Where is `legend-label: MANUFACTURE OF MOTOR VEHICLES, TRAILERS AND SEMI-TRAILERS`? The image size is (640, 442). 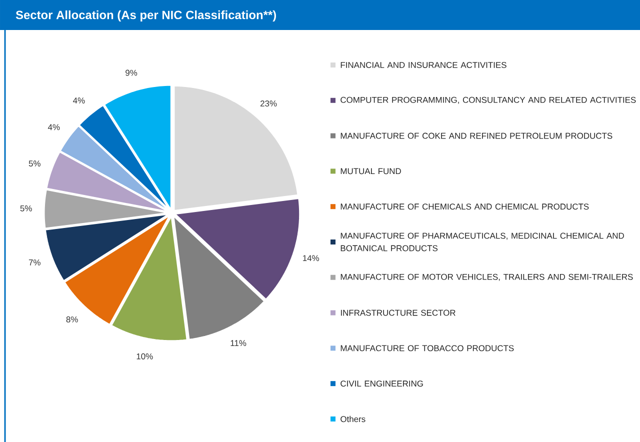 legend-label: MANUFACTURE OF MOTOR VEHICLES, TRAILERS AND SEMI-TRAILERS is located at coordinates (486, 277).